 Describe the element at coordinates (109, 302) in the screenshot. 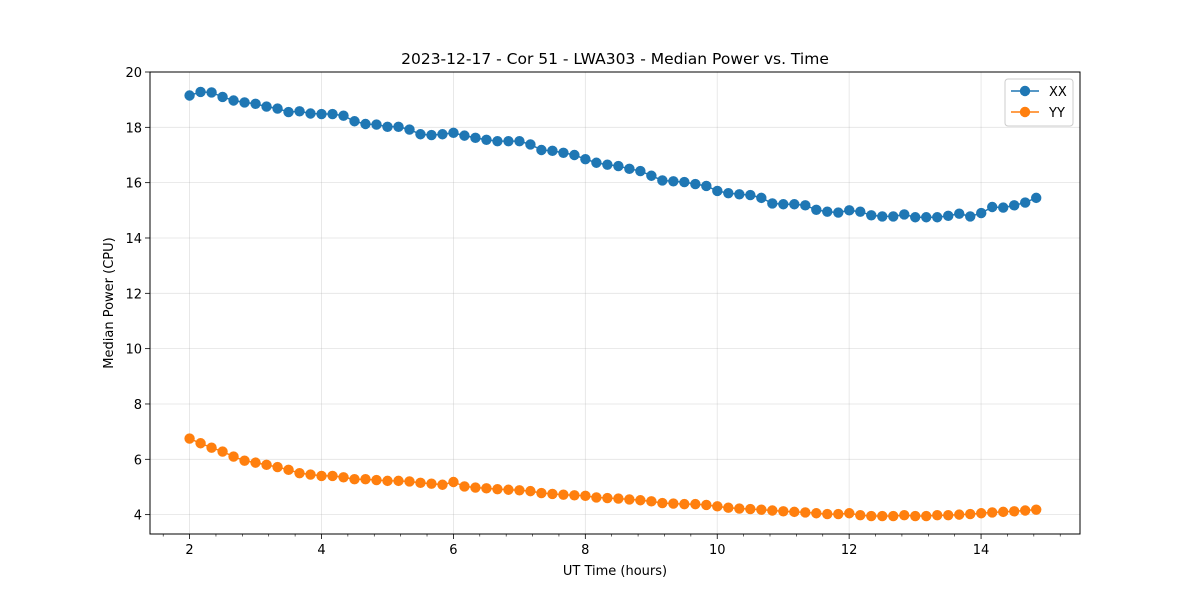

I see `y-axis-label: Median Power (CPU)` at that location.